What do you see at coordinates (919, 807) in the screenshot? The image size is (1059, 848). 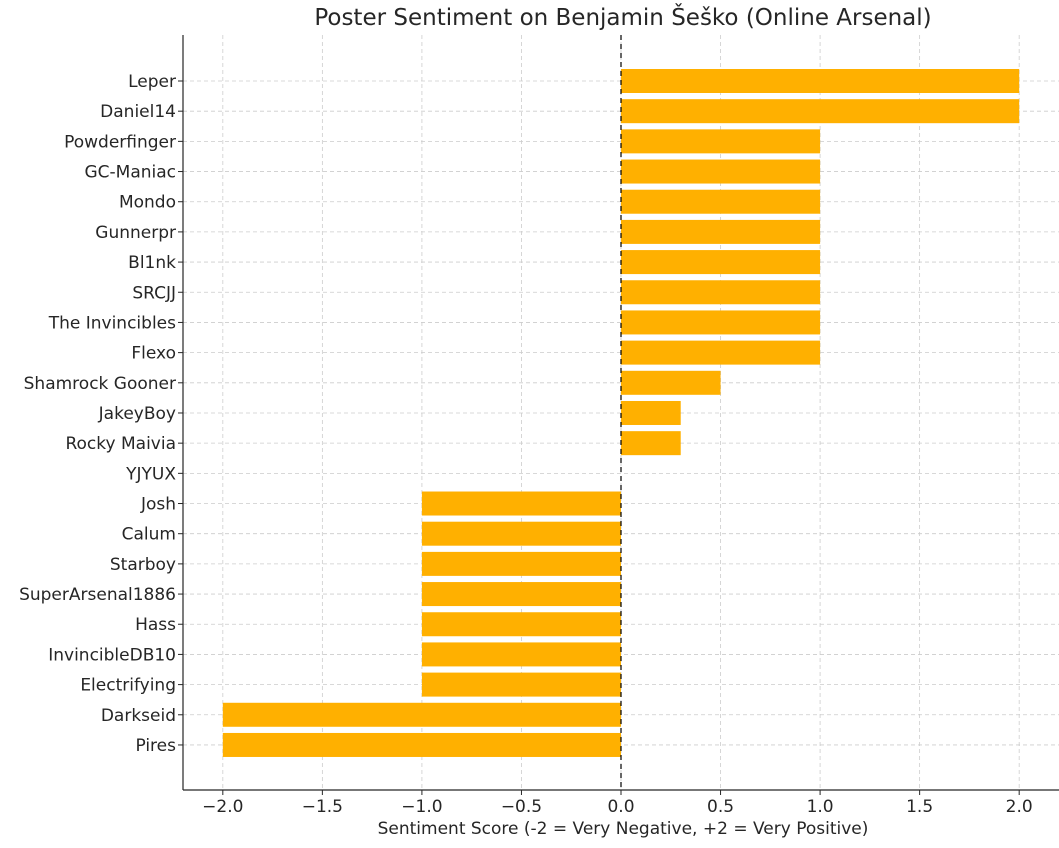 I see `x-tick-label: 1.5` at bounding box center [919, 807].